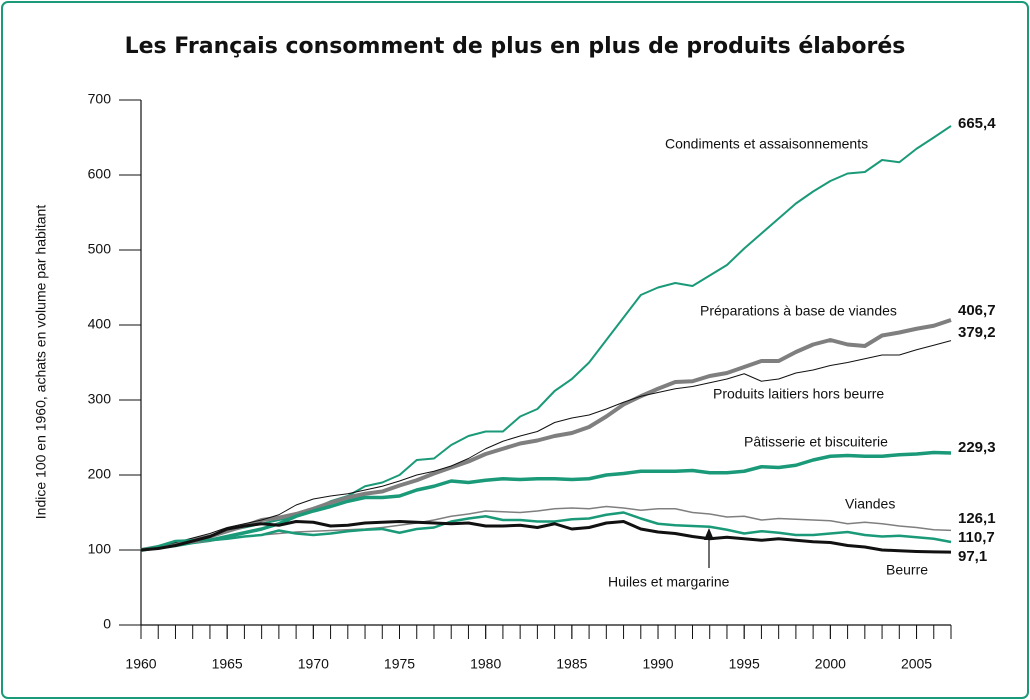  Describe the element at coordinates (976, 537) in the screenshot. I see `end-value-label: 110,7` at that location.